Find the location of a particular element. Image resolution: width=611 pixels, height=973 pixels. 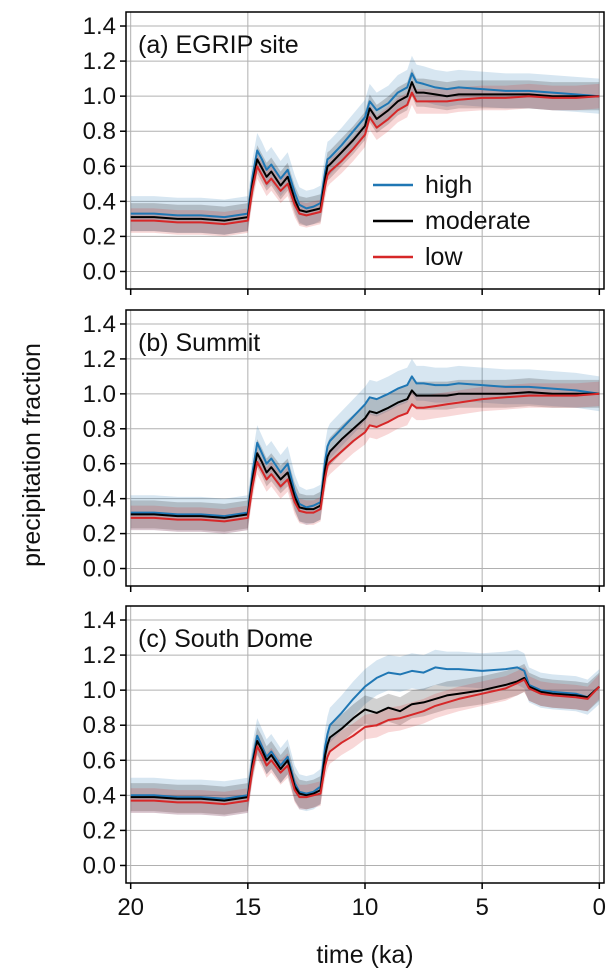

y-axis-title: precipitation fraction is located at coordinates (32, 455).